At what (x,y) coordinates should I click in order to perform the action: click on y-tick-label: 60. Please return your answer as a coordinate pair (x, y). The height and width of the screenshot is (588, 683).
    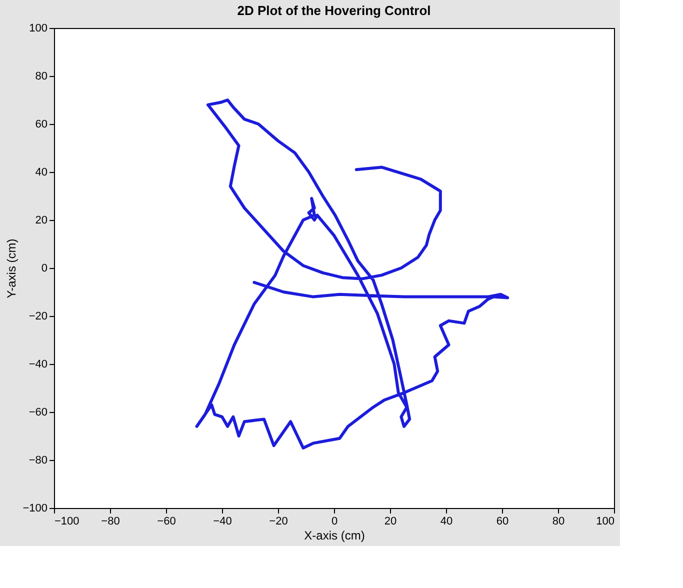
    Looking at the image, I should click on (41, 124).